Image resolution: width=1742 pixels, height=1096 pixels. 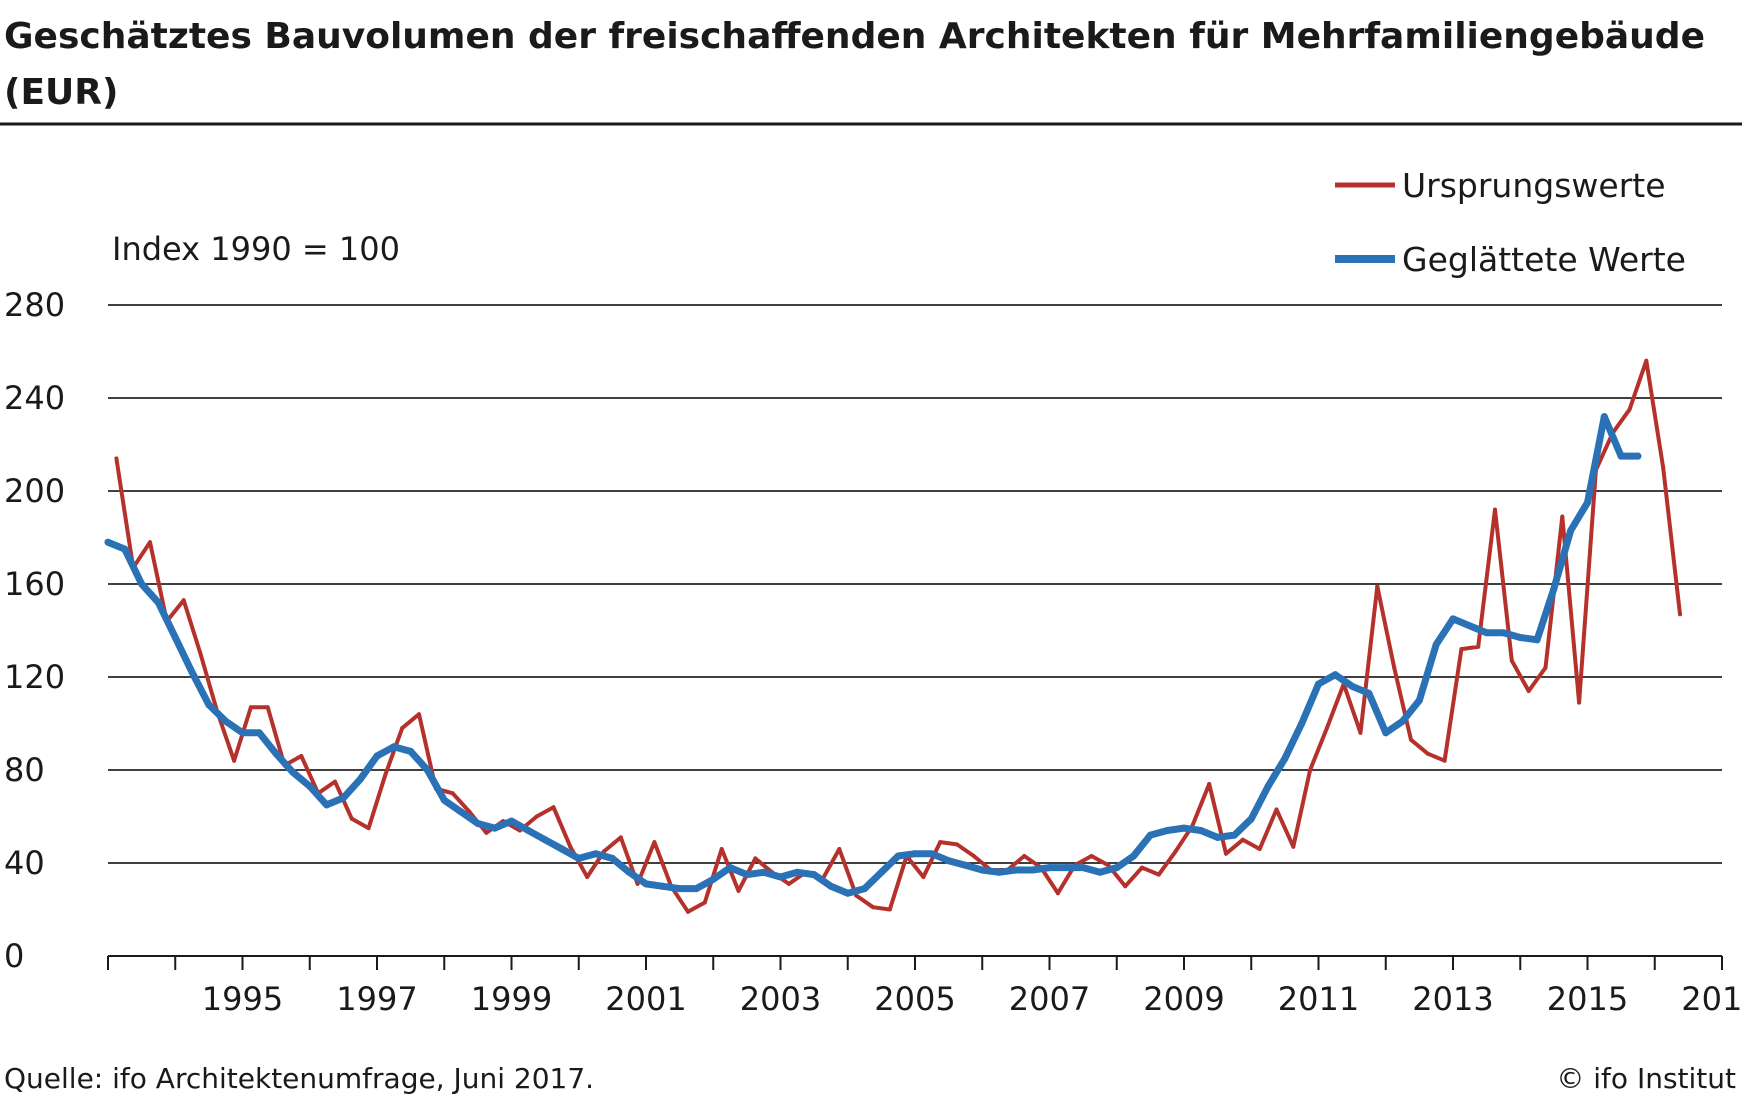 What do you see at coordinates (780, 999) in the screenshot?
I see `x-tick-label: 2003` at bounding box center [780, 999].